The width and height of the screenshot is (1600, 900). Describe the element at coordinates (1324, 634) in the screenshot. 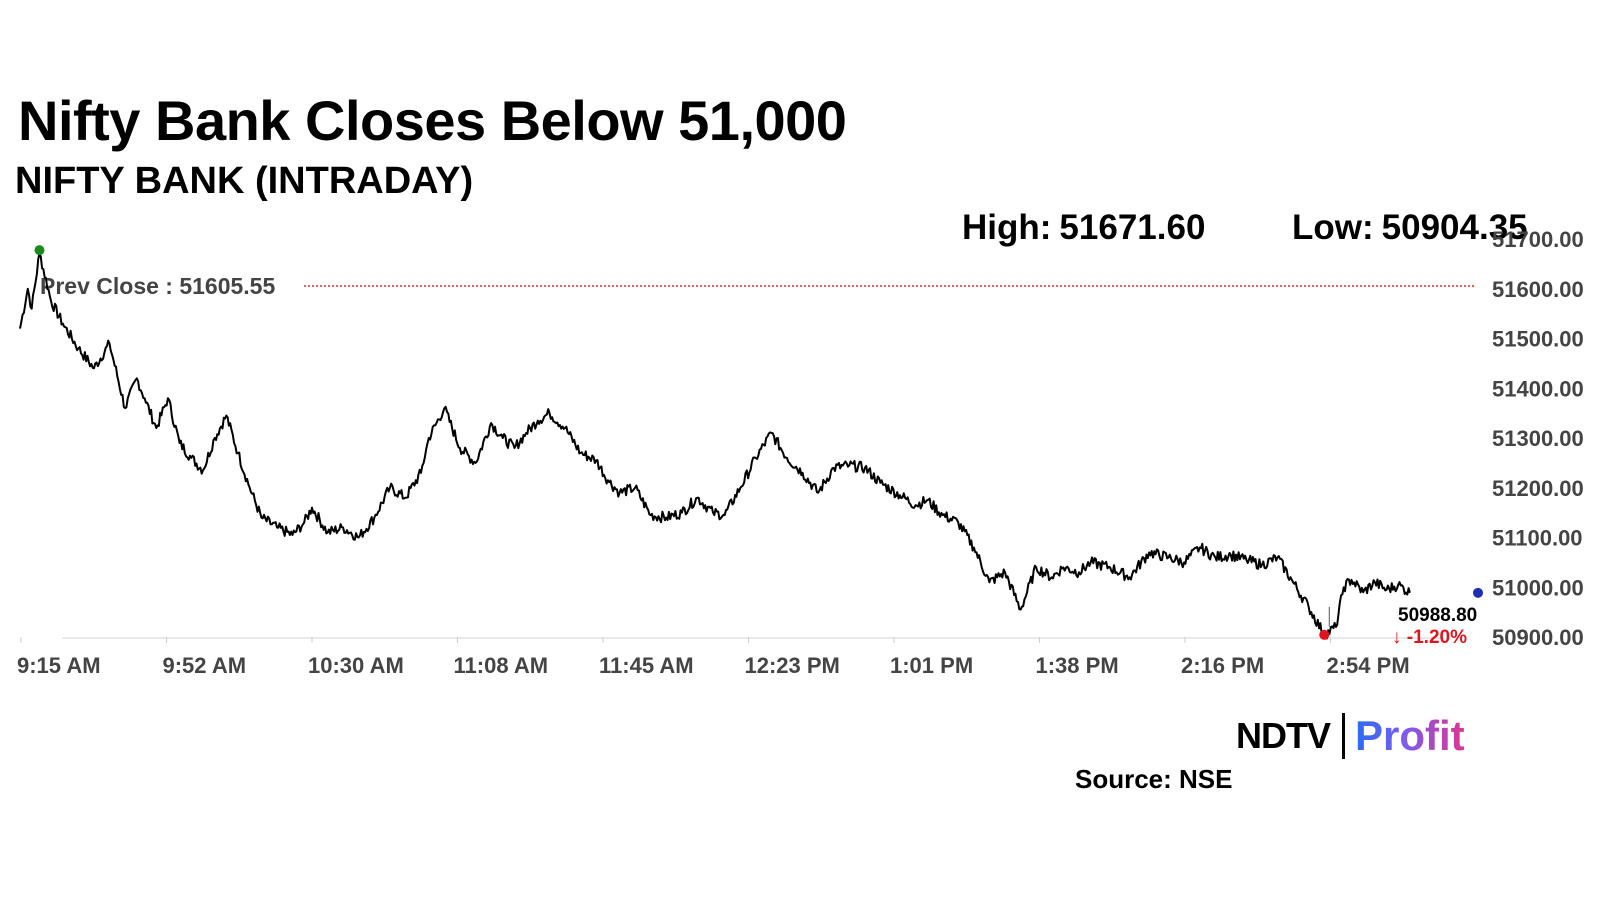

I see `low-marker` at that location.